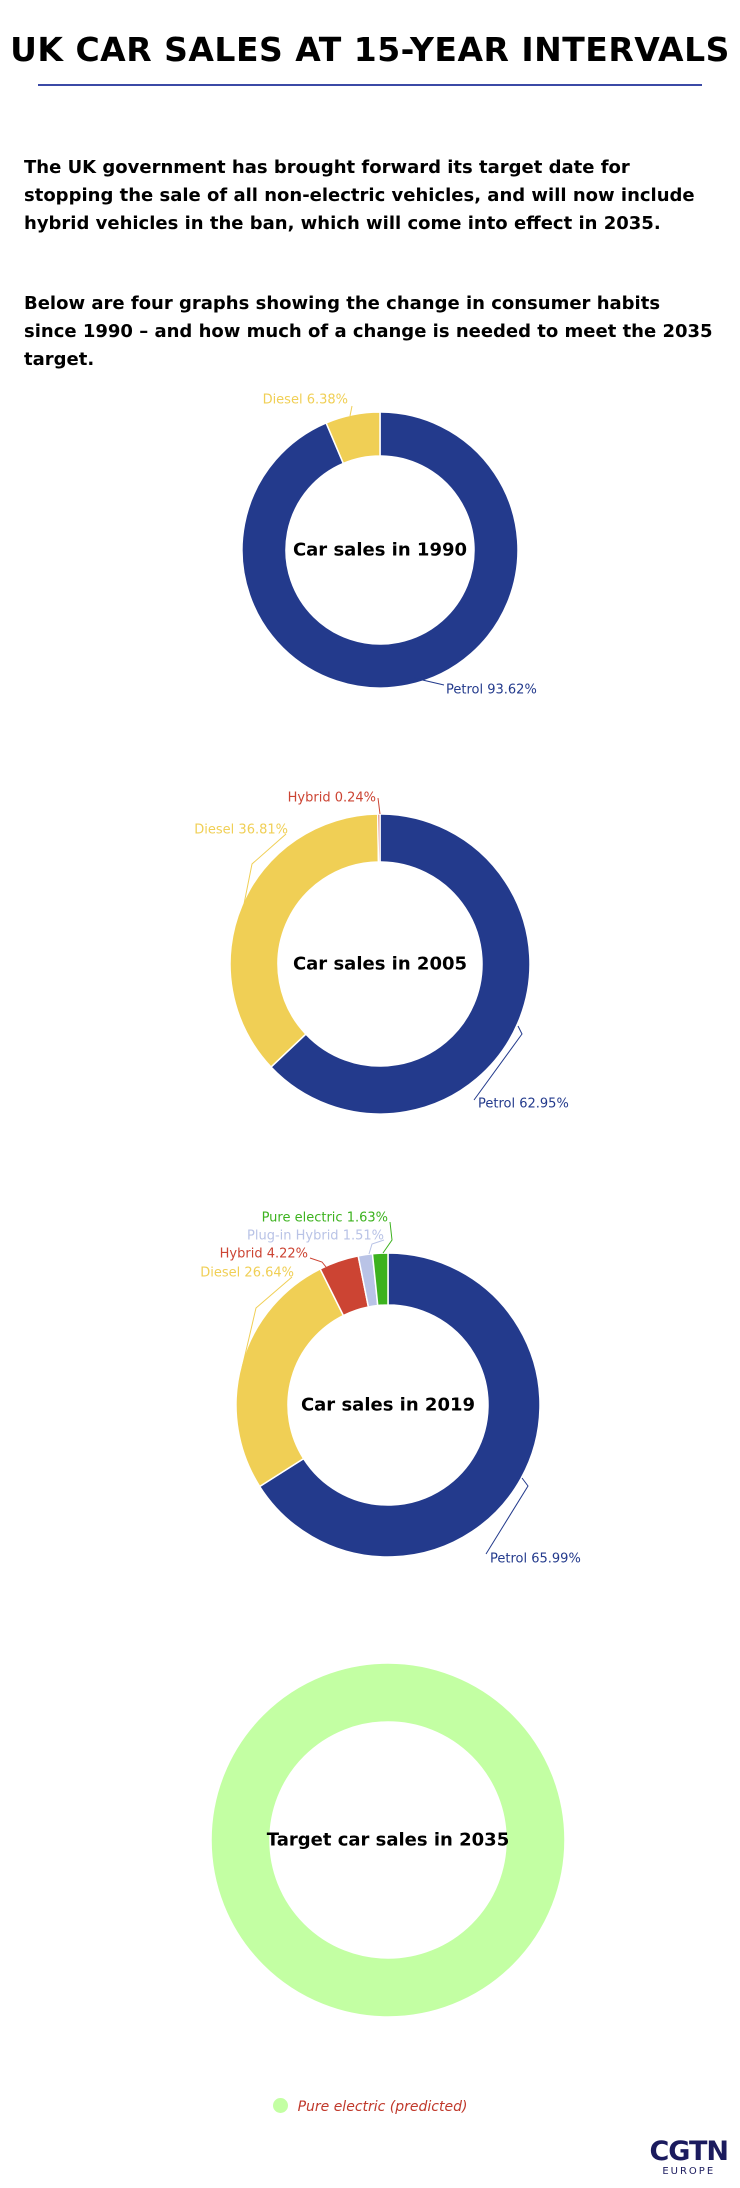  Describe the element at coordinates (378, 838) in the screenshot. I see `slice-hybrid` at that location.